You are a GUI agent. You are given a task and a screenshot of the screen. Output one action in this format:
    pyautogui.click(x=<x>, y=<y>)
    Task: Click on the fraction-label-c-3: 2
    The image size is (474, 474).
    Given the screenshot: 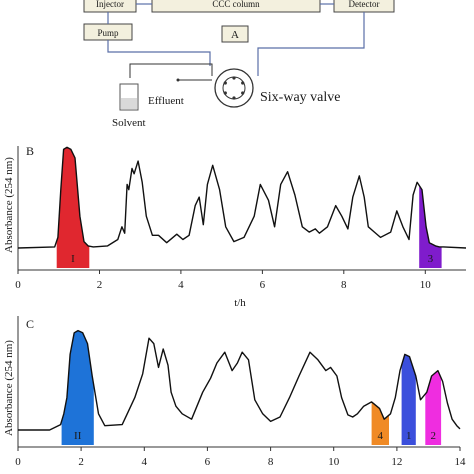 What is the action you would take?
    pyautogui.click(x=433, y=436)
    